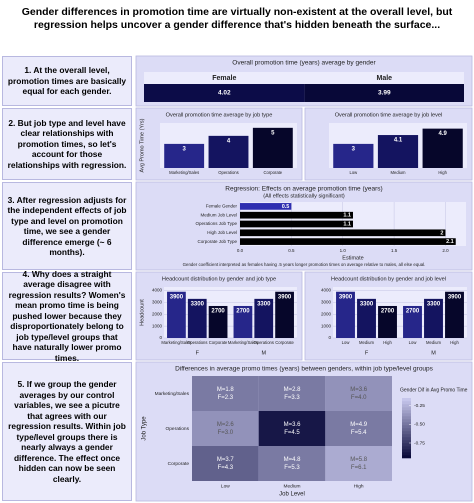 The height and width of the screenshot is (503, 474). I want to click on value-label: 5, so click(273, 133).